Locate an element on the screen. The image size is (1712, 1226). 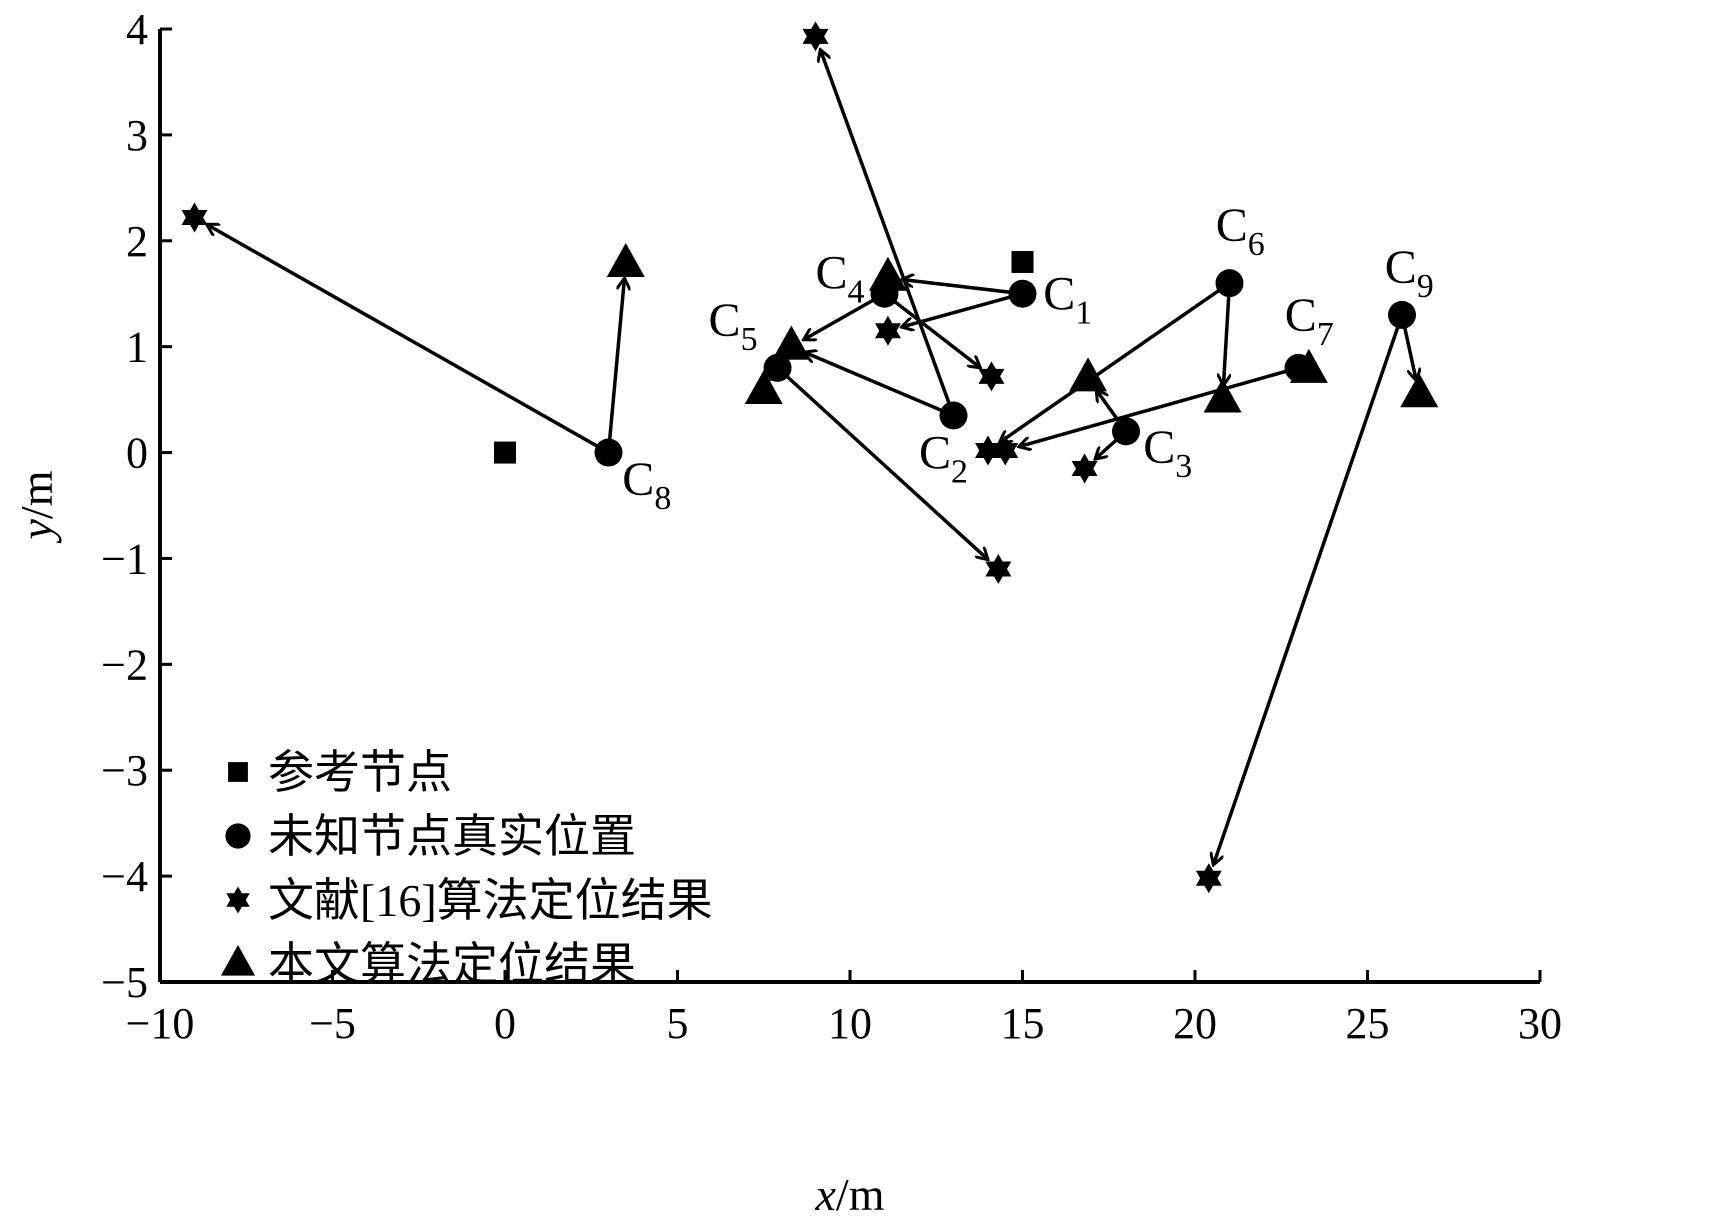
legend-item: 未知节点真实位置 is located at coordinates (430, 836).